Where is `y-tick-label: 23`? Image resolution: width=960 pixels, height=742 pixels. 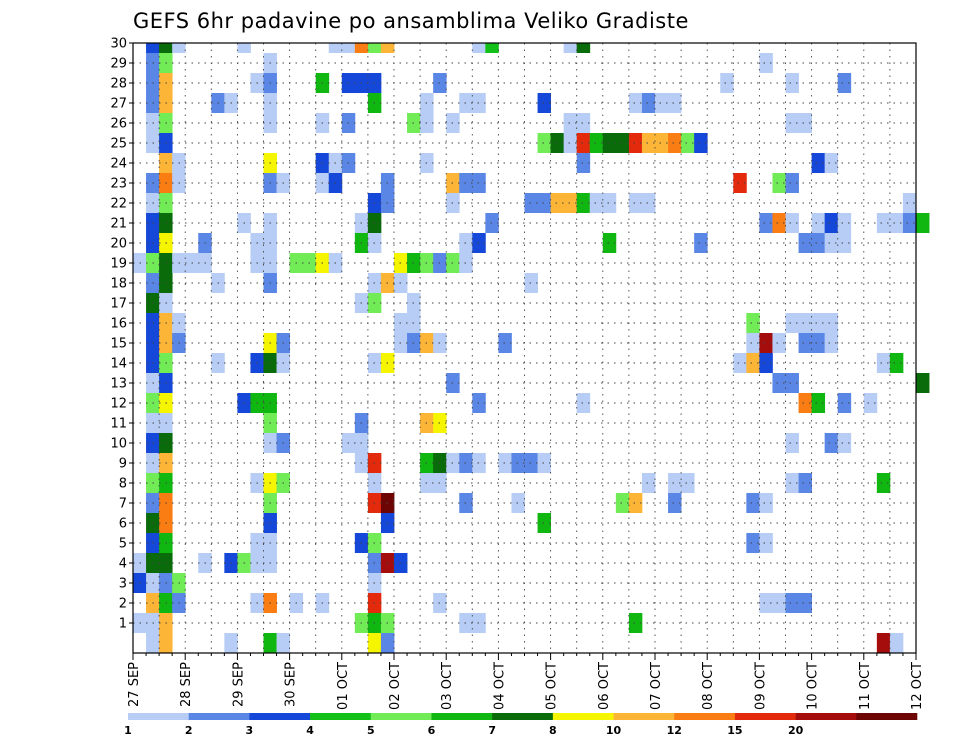
y-tick-label: 23 is located at coordinates (118, 184).